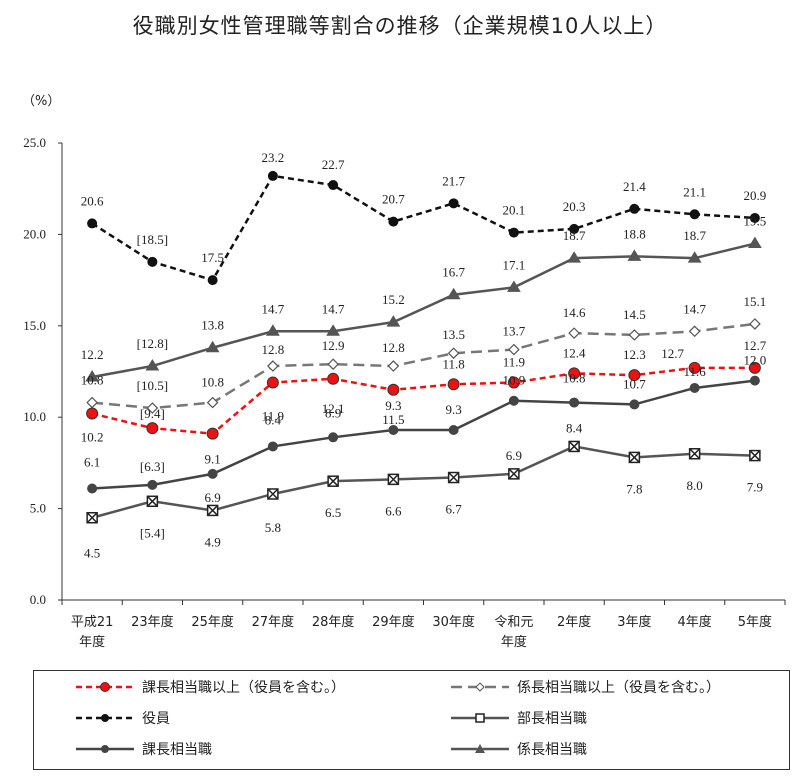  Describe the element at coordinates (574, 235) in the screenshot. I see `data-label-s1-8: 18.7` at that location.